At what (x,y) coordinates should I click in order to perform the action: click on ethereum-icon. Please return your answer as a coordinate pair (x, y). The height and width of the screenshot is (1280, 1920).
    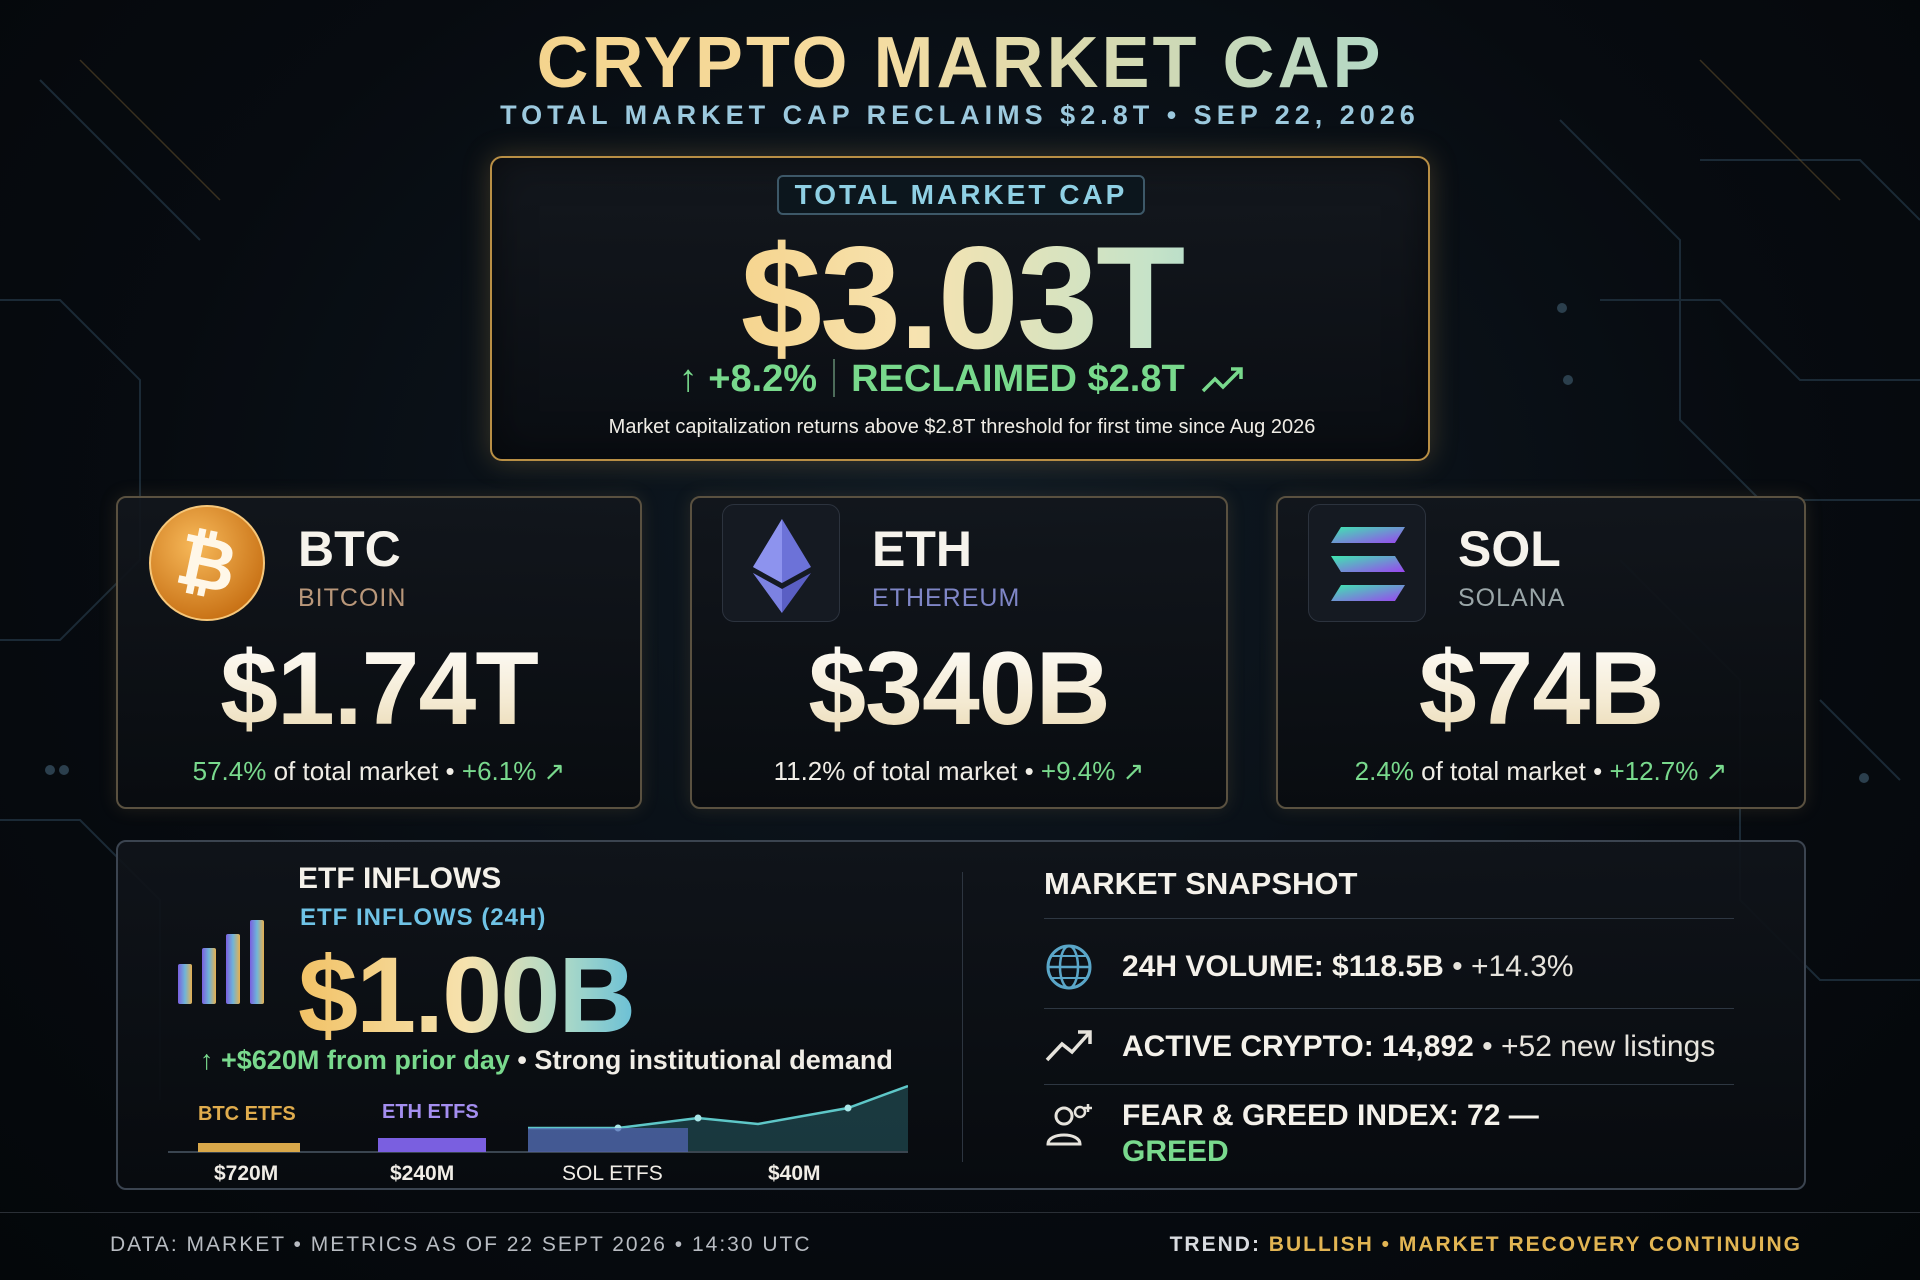
    Looking at the image, I should click on (781, 563).